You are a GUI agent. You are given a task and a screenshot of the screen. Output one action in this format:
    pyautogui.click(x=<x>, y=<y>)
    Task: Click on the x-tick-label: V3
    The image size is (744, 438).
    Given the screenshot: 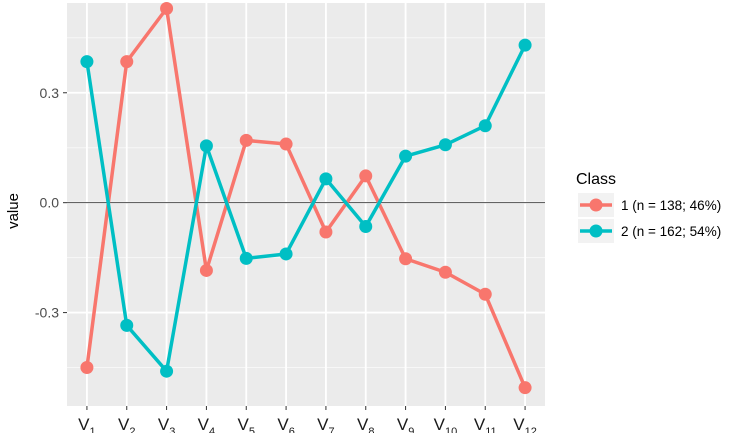 What is the action you would take?
    pyautogui.click(x=166, y=424)
    